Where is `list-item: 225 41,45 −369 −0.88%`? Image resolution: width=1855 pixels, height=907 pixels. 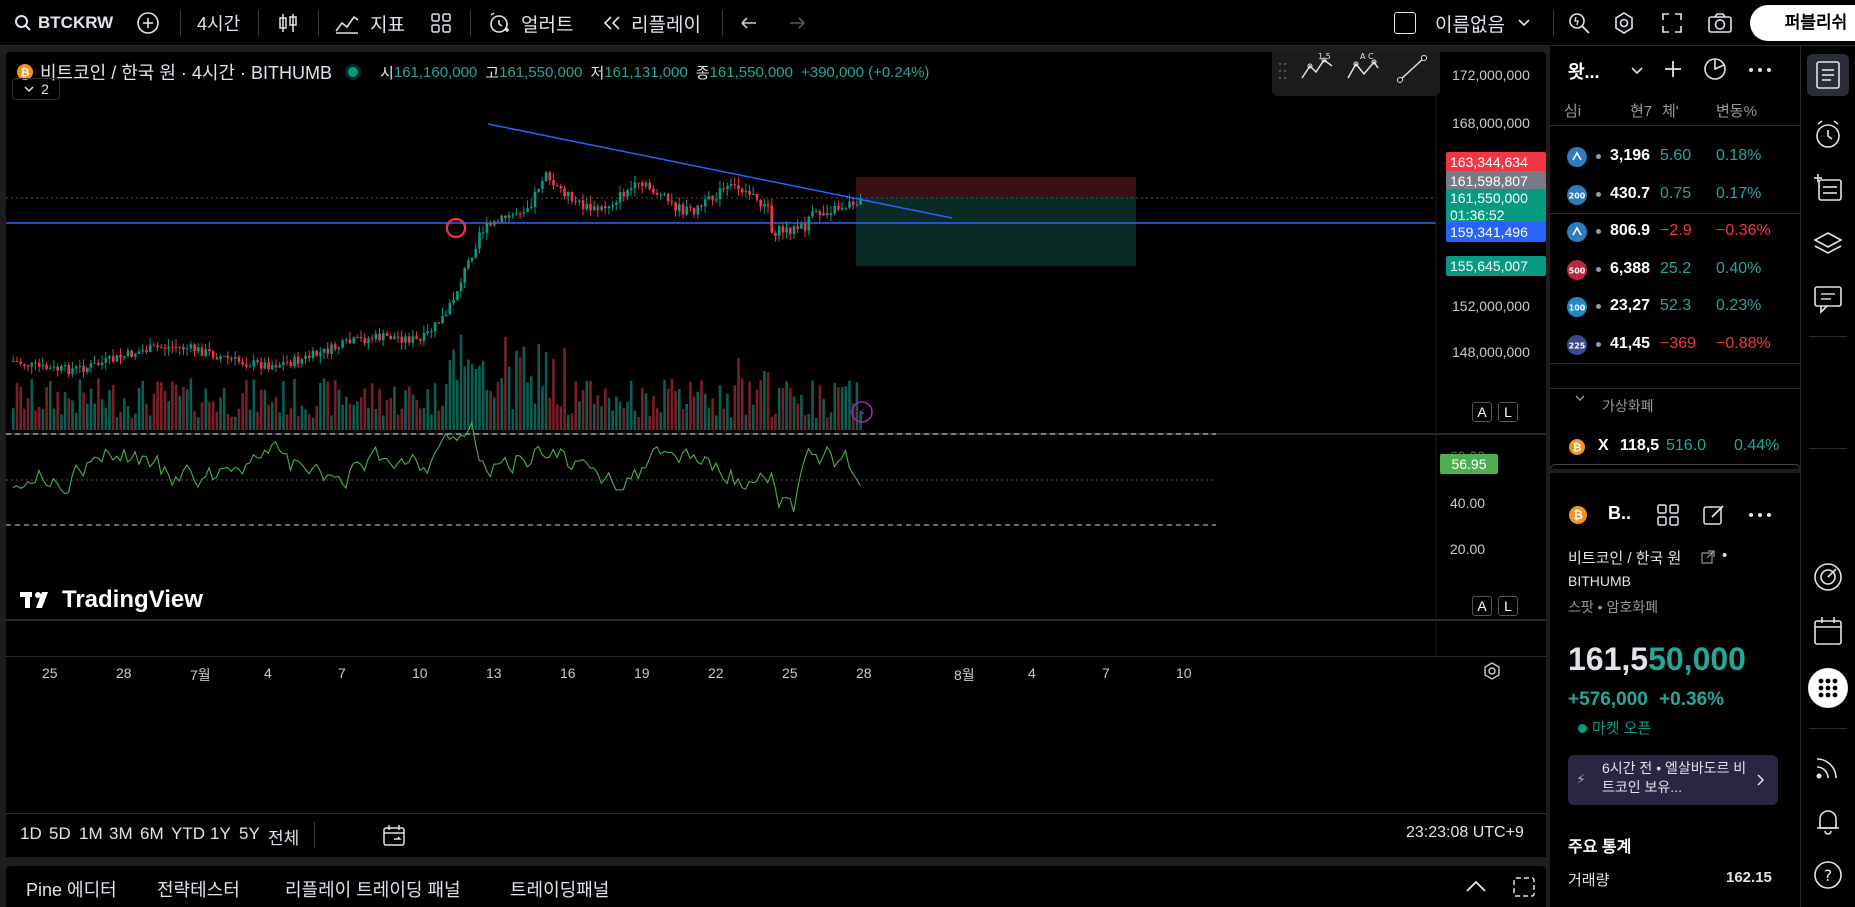 list-item: 225 41,45 −369 −0.88% is located at coordinates (1675, 345).